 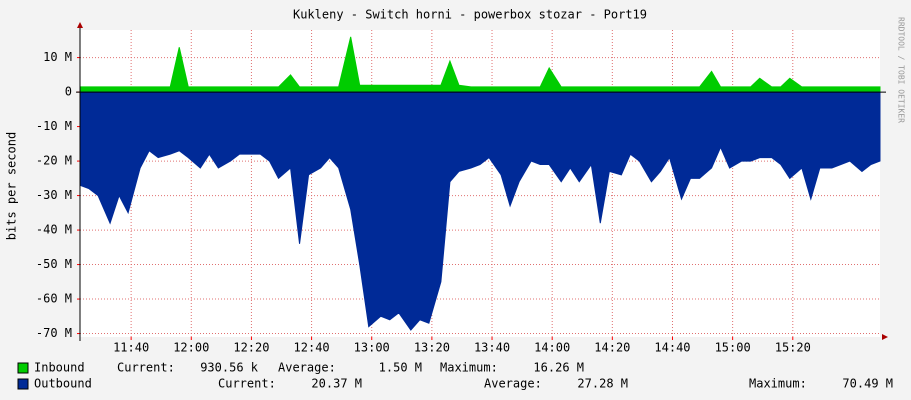 I want to click on x-tick-label: 12:40, so click(x=312, y=348).